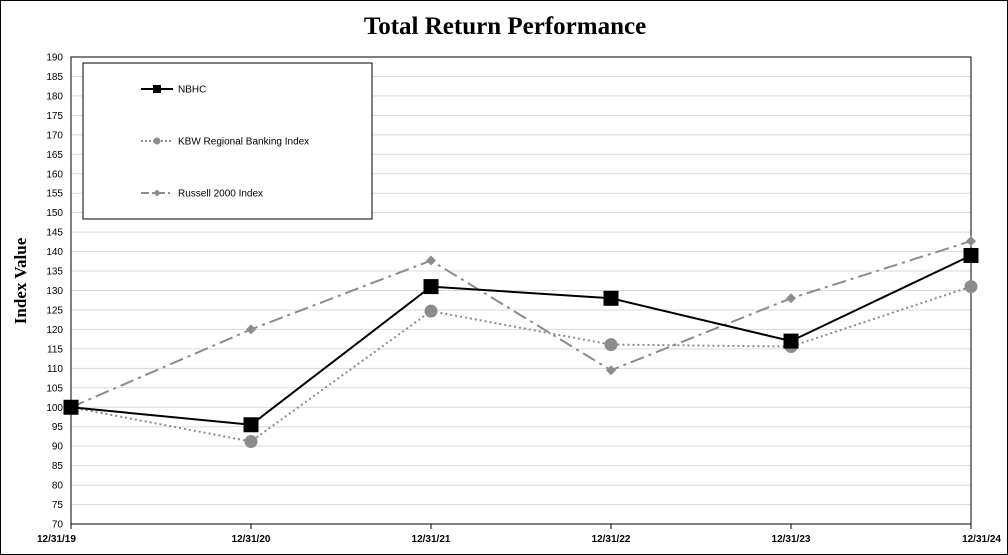 The height and width of the screenshot is (555, 1008). I want to click on y-tick-label: 90, so click(58, 447).